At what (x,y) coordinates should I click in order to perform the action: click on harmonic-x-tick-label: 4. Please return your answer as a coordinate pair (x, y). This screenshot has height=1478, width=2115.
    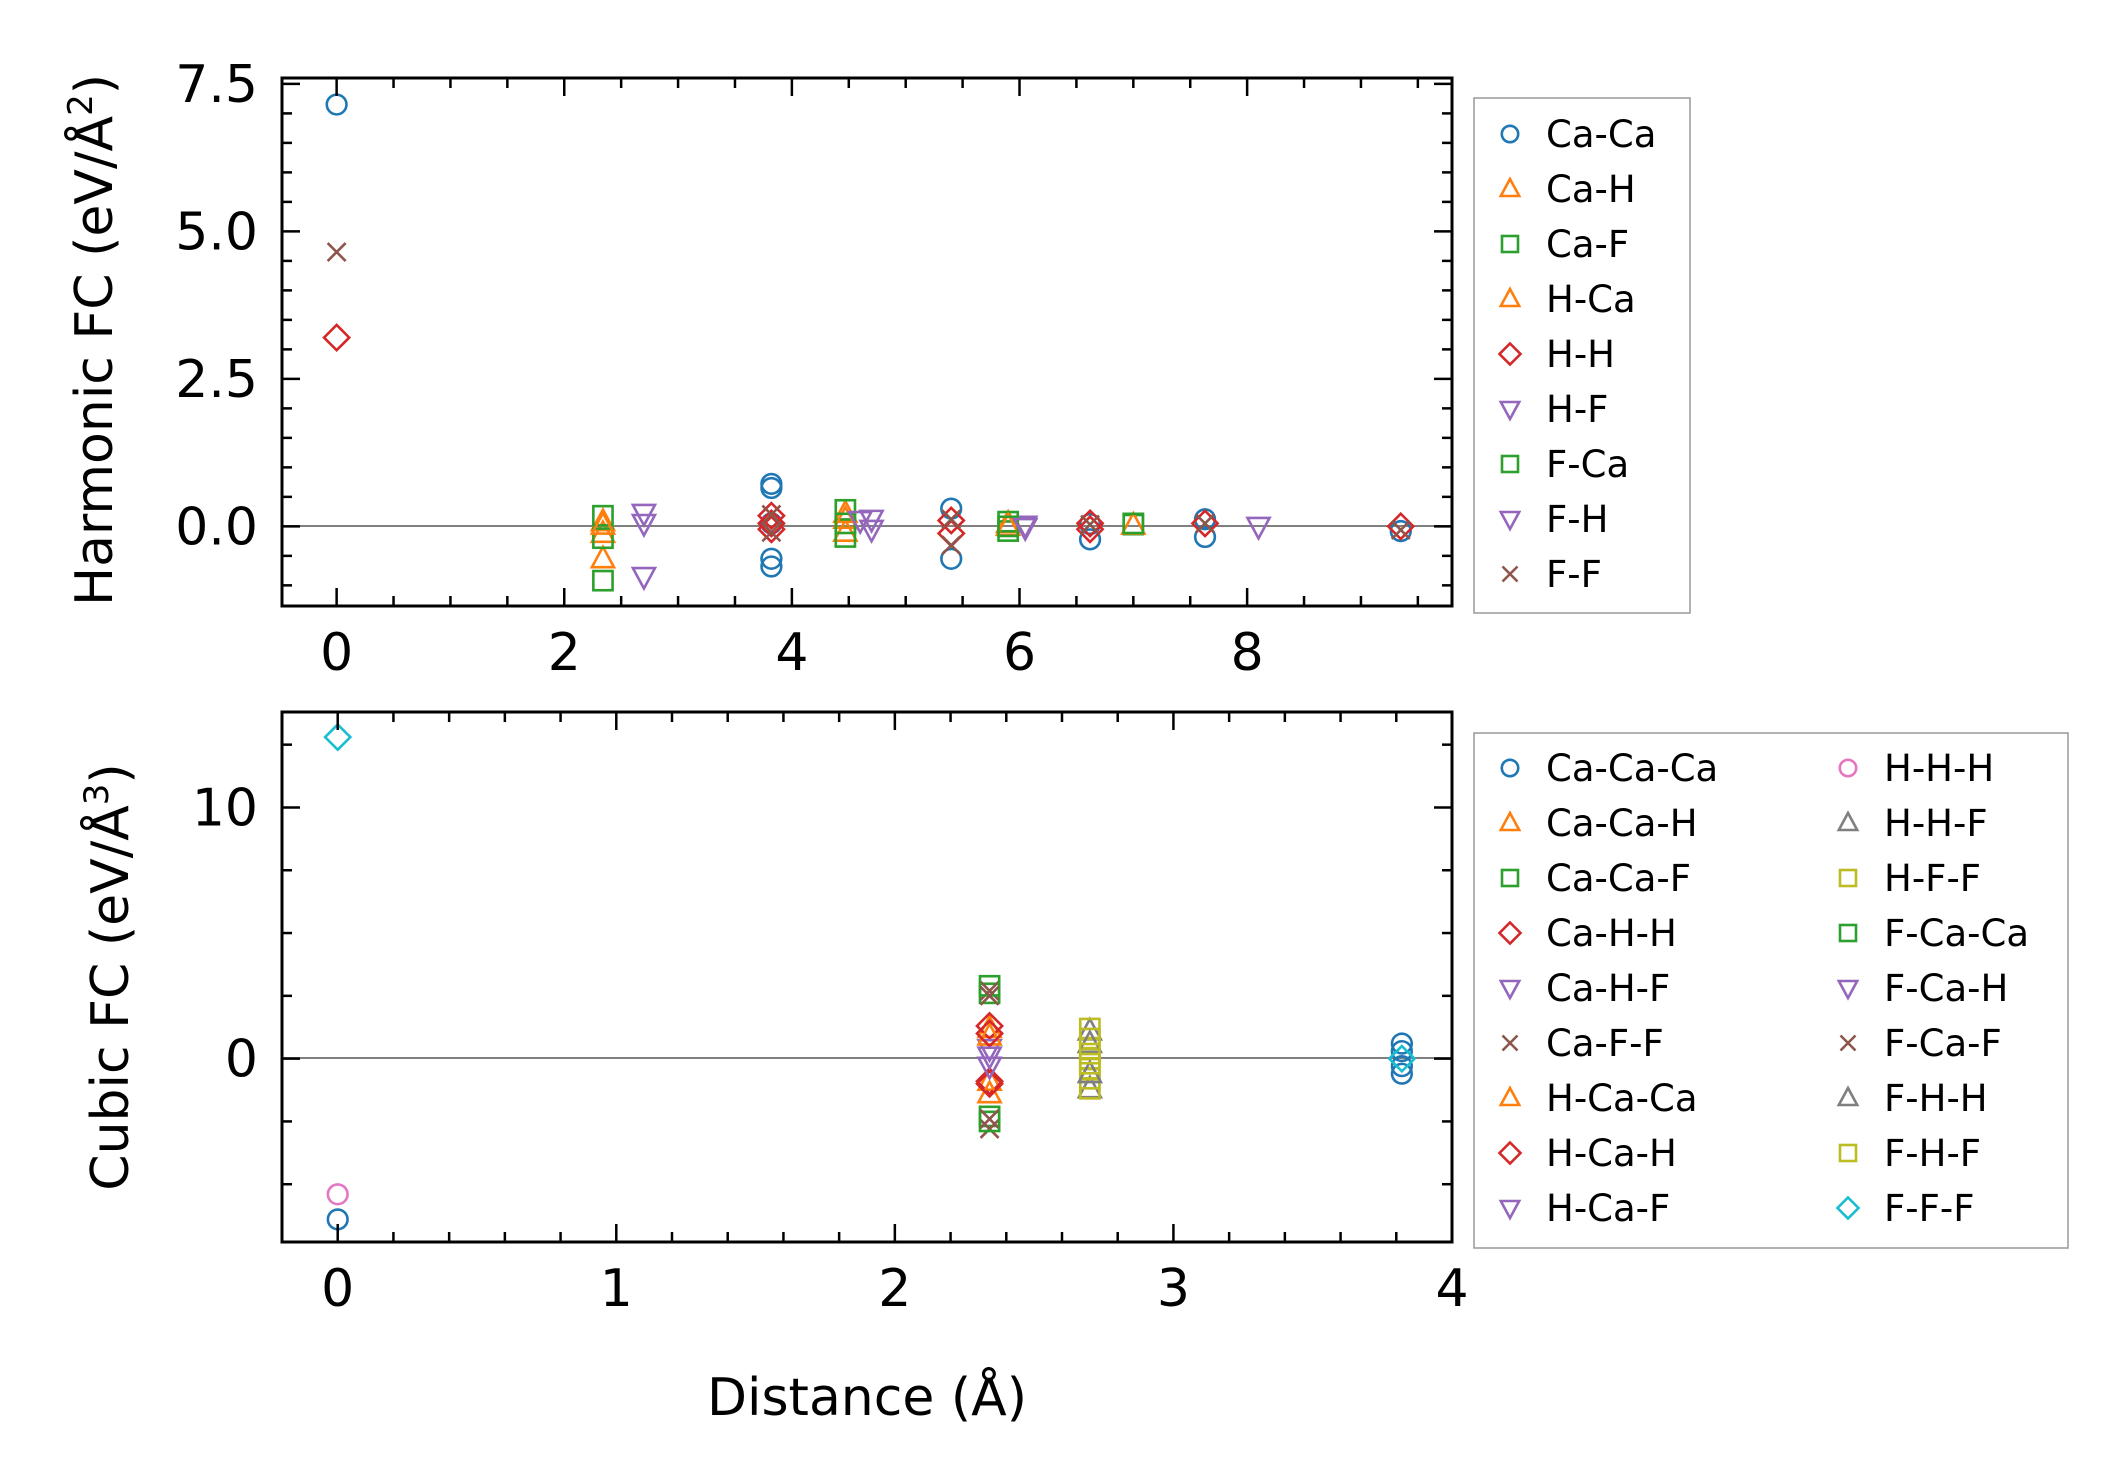
    Looking at the image, I should click on (791, 653).